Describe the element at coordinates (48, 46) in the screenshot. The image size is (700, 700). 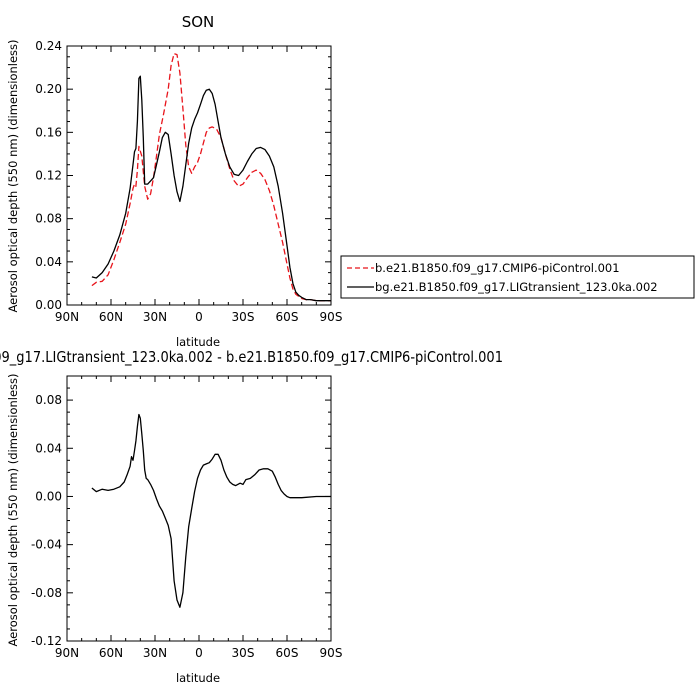
I see `top-y-tick-label: 0.24` at that location.